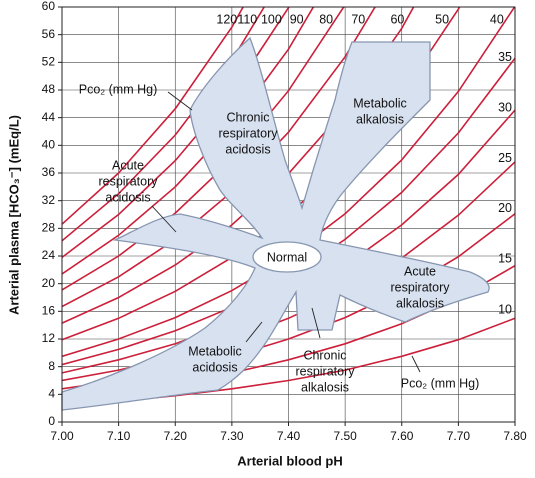 Image resolution: width=535 pixels, height=478 pixels. Describe the element at coordinates (49, 62) in the screenshot. I see `y-tick-label: 52` at that location.